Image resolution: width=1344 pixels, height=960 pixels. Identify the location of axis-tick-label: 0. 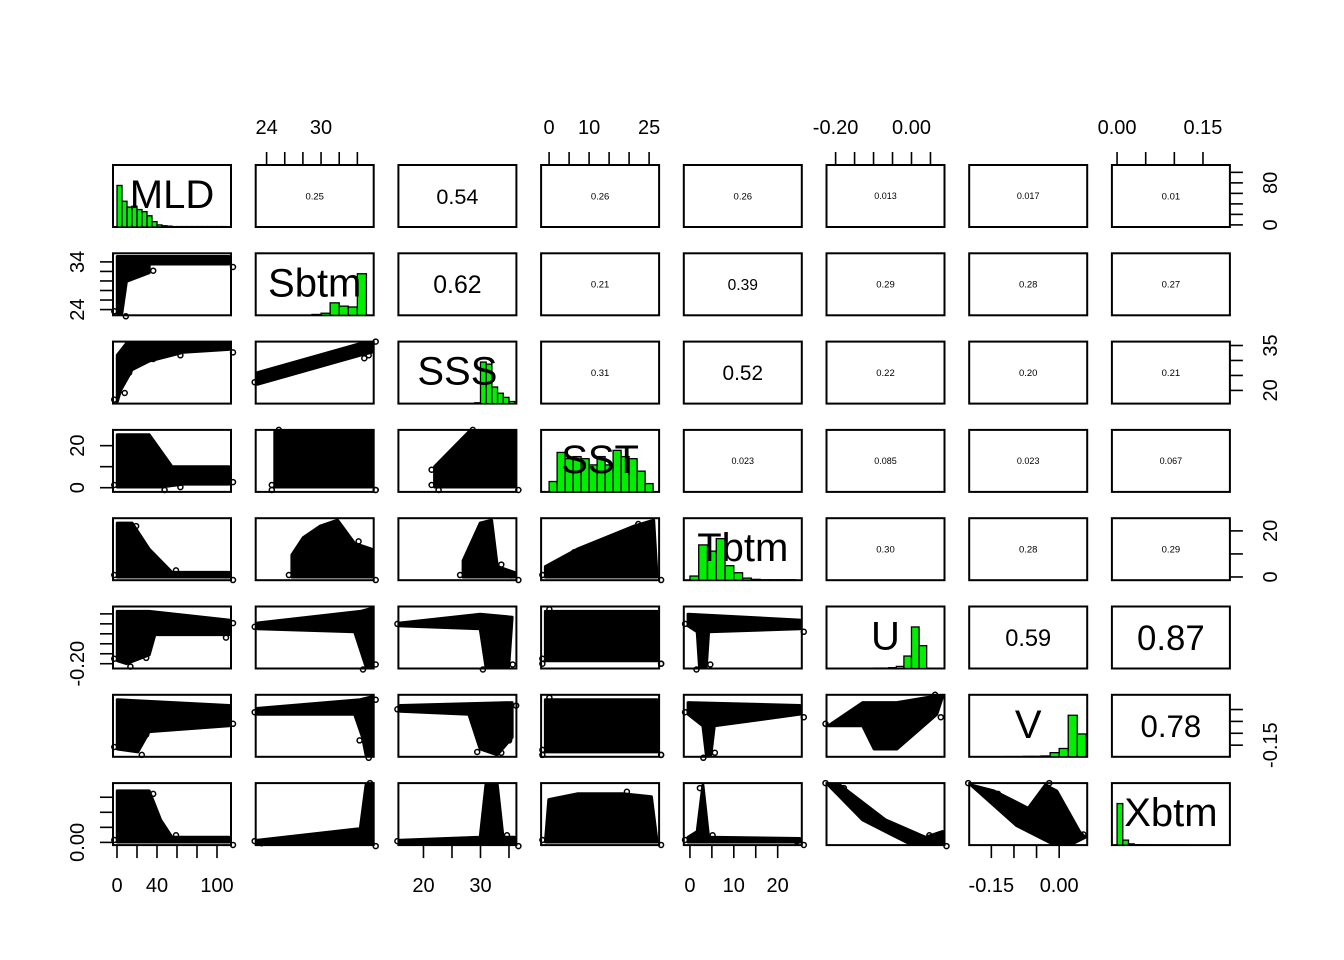
(1271, 576).